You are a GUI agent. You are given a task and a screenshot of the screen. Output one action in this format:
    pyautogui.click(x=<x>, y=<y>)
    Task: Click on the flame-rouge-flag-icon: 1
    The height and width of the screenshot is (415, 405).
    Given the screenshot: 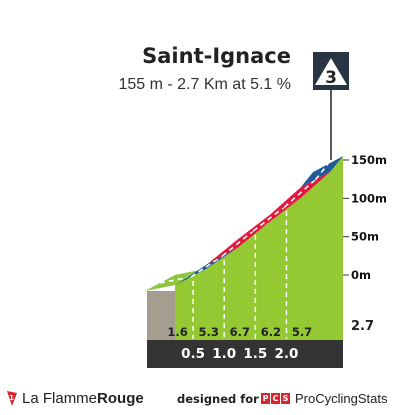 What is the action you would take?
    pyautogui.click(x=12, y=398)
    